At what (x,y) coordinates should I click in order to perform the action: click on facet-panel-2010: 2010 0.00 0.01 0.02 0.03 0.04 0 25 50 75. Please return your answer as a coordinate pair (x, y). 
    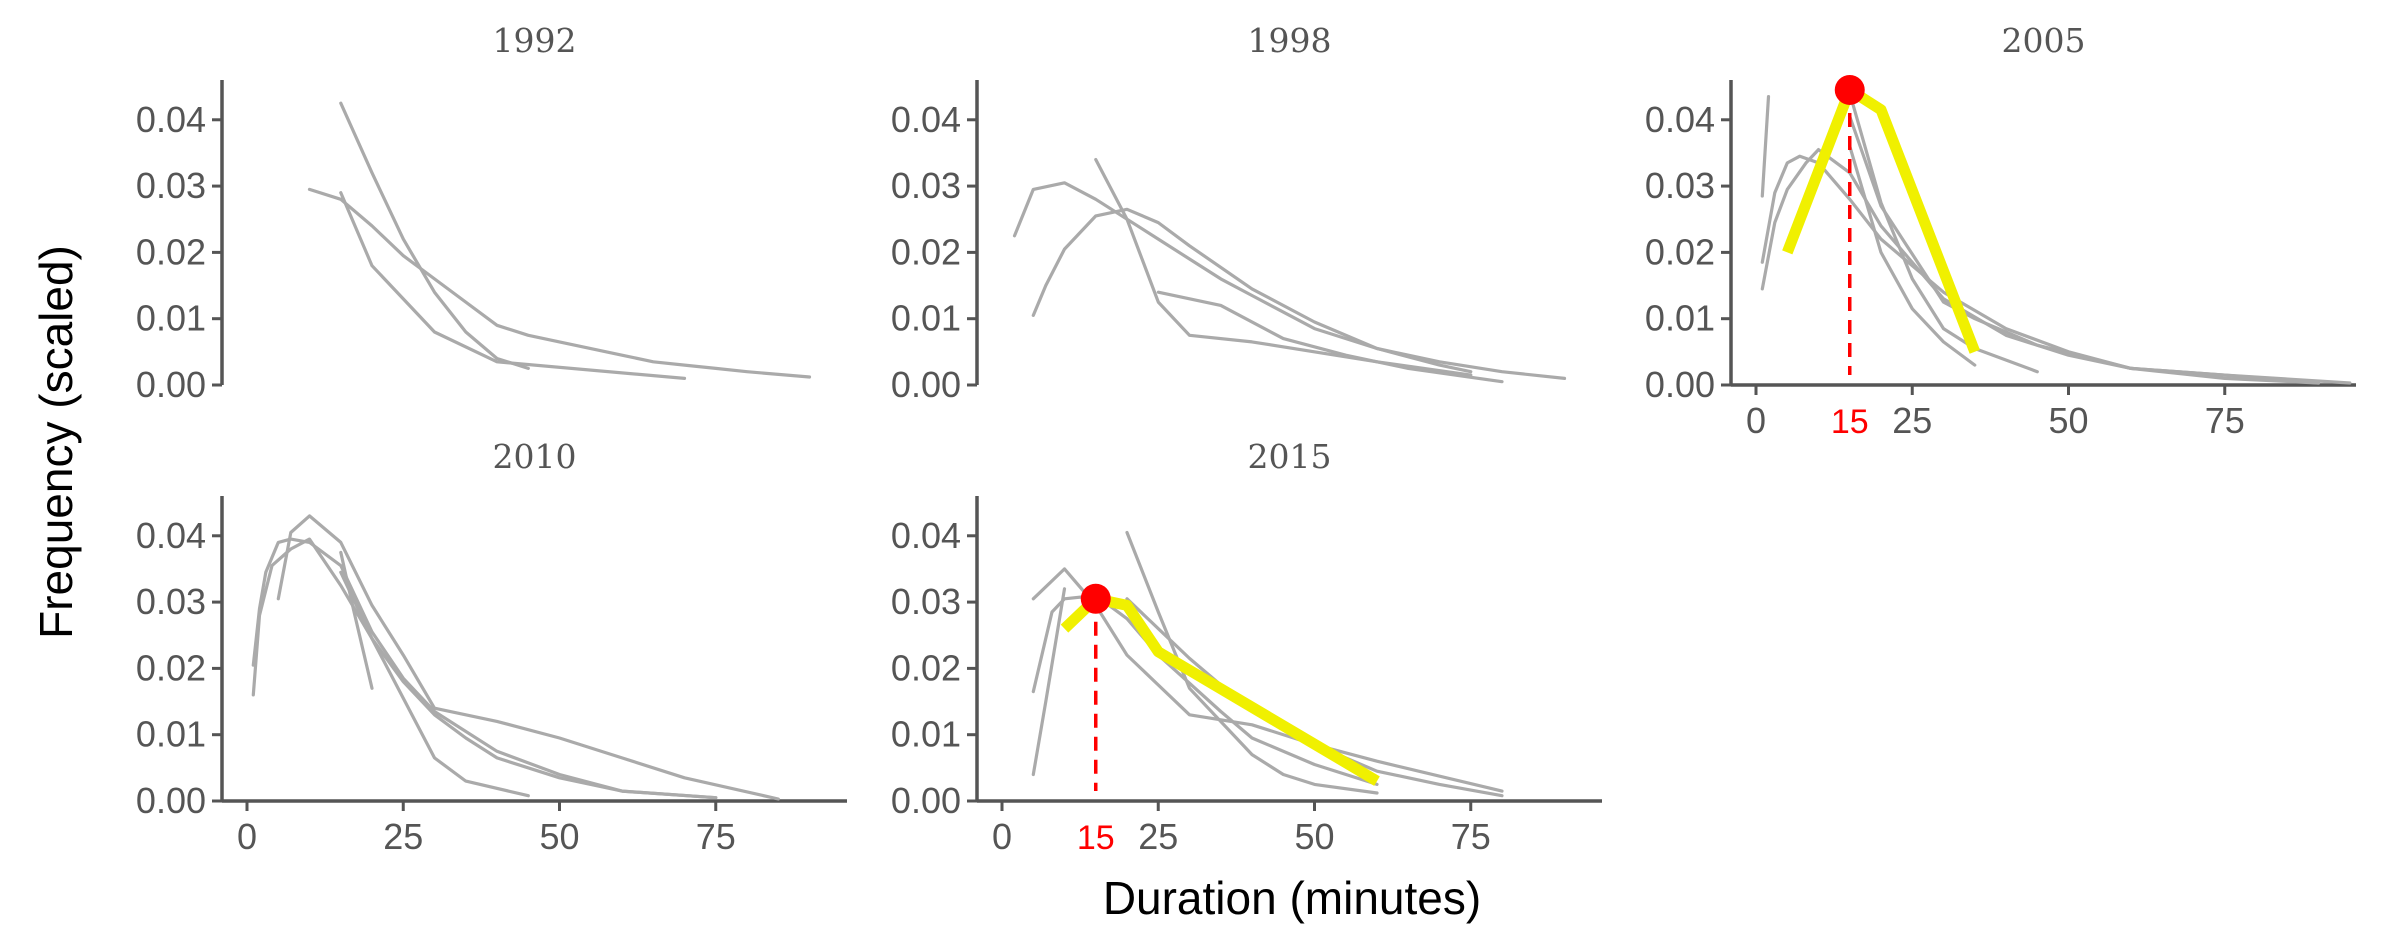
    Looking at the image, I should click on (491, 647).